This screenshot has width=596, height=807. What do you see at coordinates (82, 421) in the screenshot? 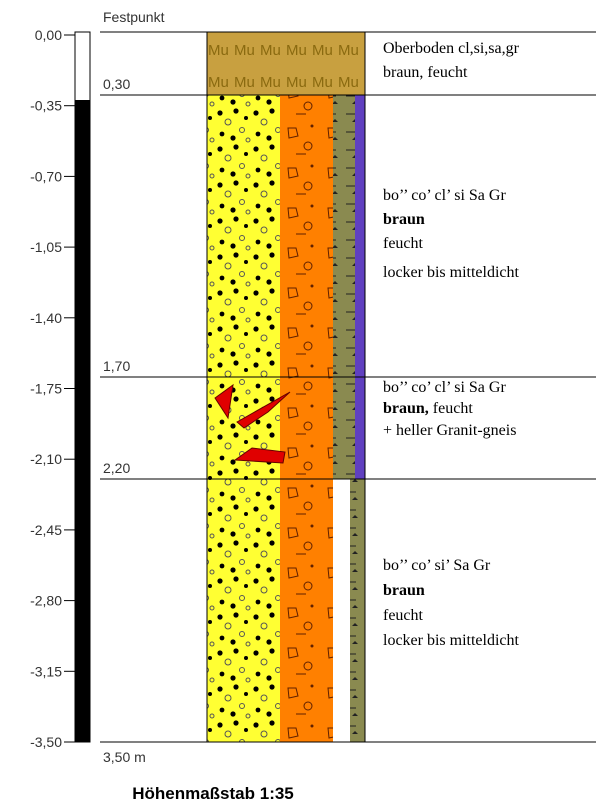
I see `scale-bar-fill` at bounding box center [82, 421].